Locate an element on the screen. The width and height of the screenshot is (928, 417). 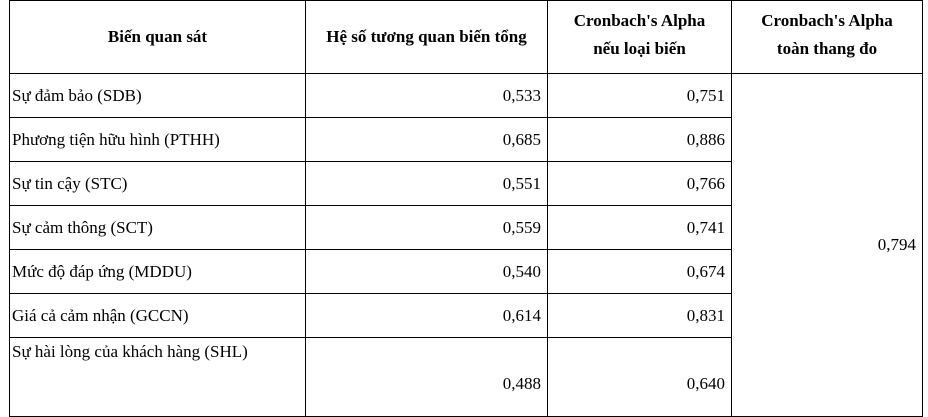
table-row: Giá cả cảm nhận (GCCN) 0,614 0,831 is located at coordinates (466, 315).